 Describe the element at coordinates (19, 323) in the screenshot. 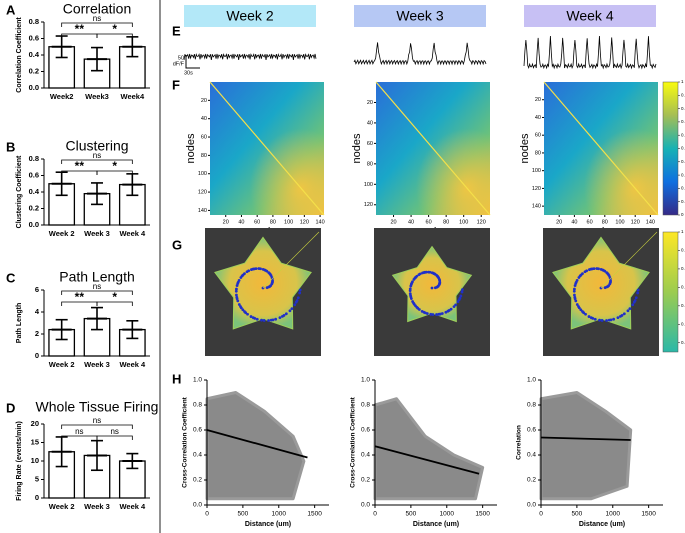

I see `y-axis-label: Path Length` at that location.